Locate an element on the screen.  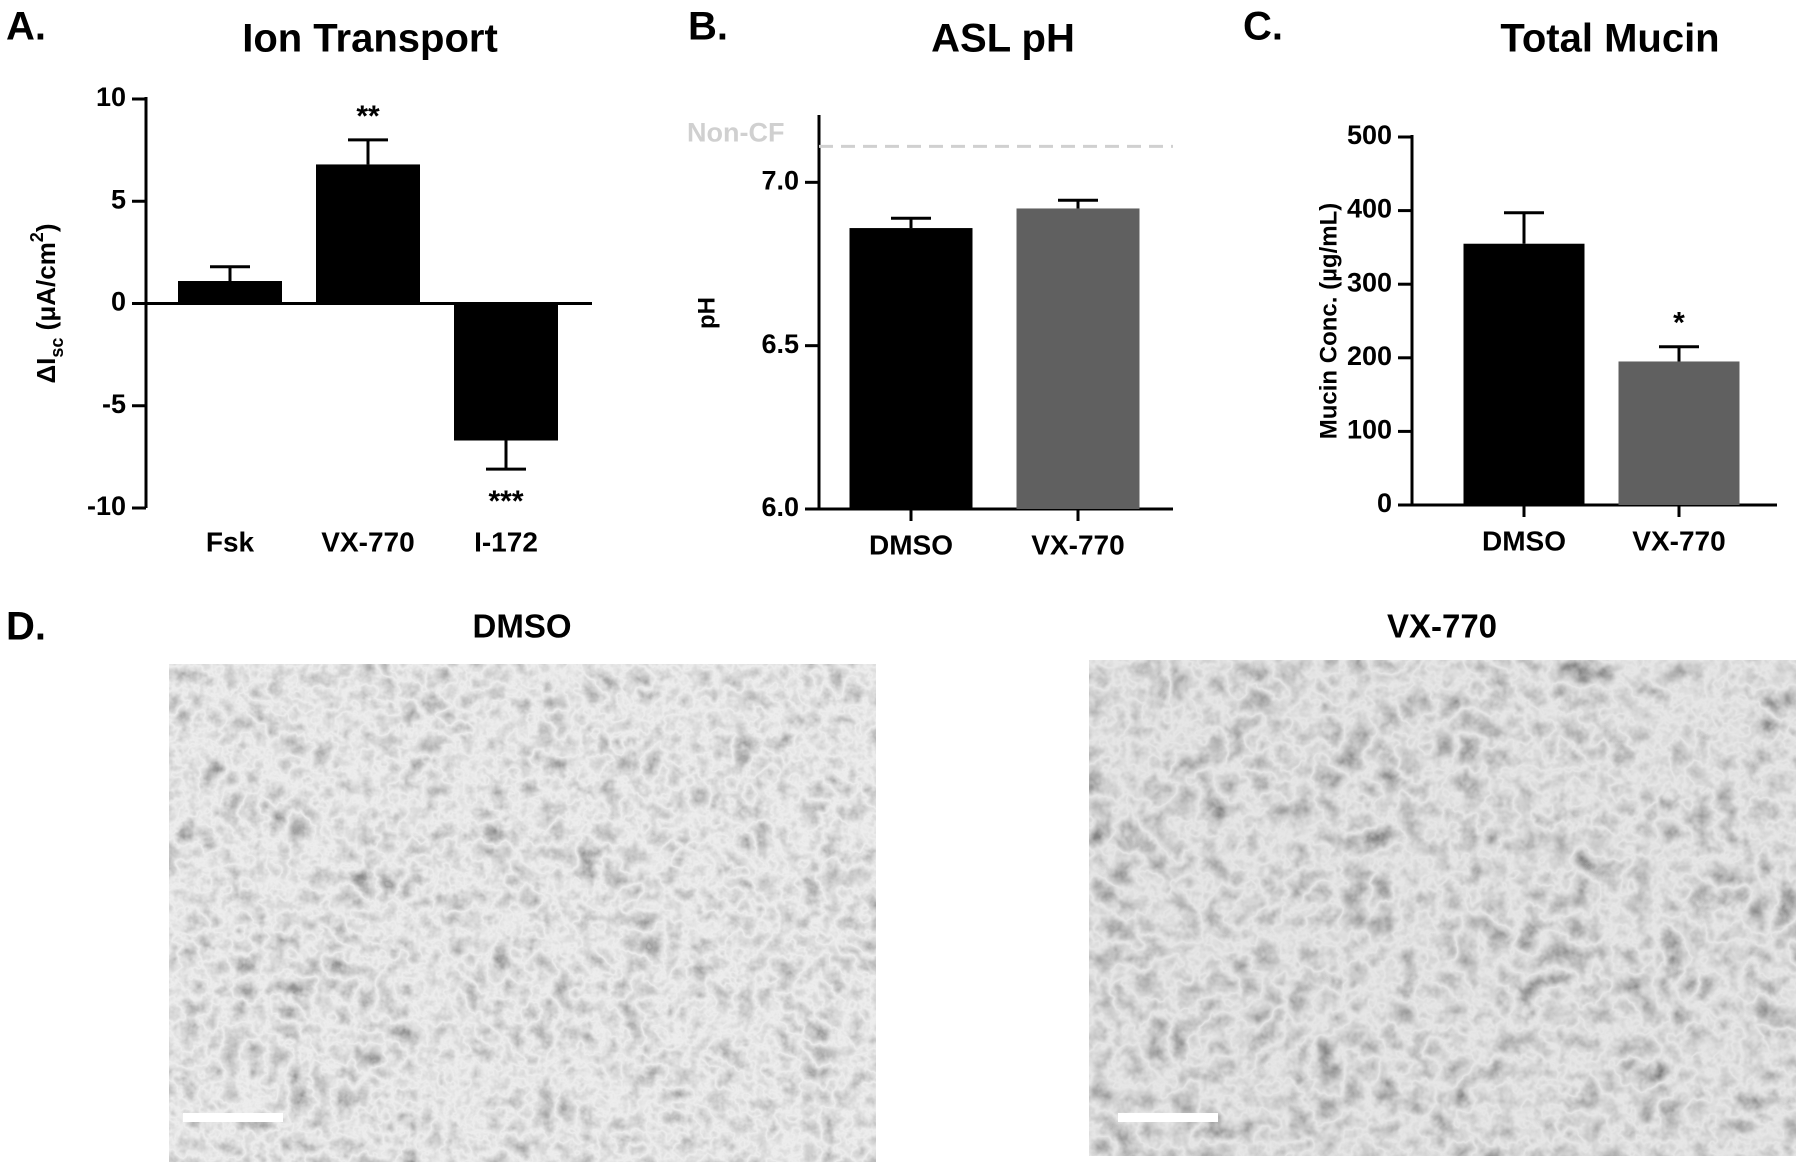
y-tick-label: 6.5 is located at coordinates (780, 344).